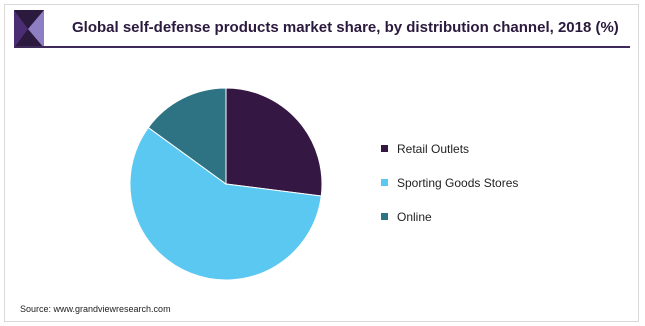 Image resolution: width=645 pixels, height=326 pixels. Describe the element at coordinates (36, 29) in the screenshot. I see `logo-shape-front` at that location.